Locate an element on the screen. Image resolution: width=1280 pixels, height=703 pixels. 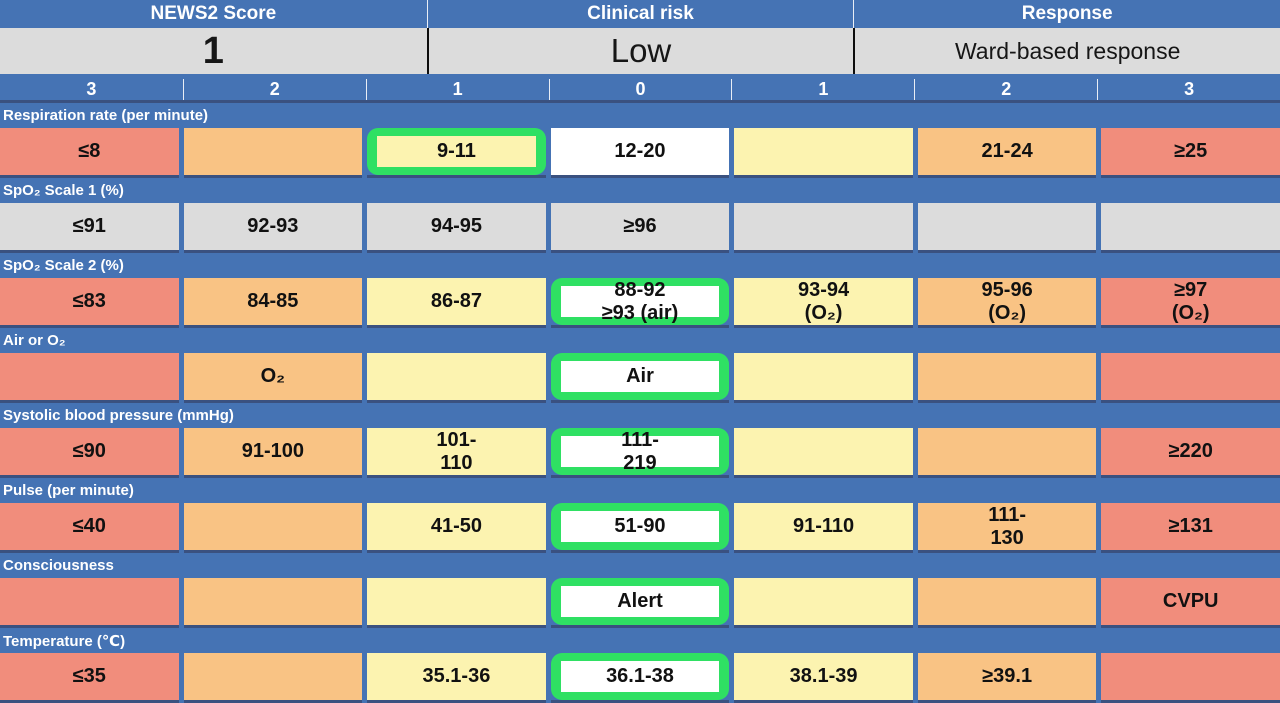
temperature-cell-5: ≥39.1 is located at coordinates (1007, 678).